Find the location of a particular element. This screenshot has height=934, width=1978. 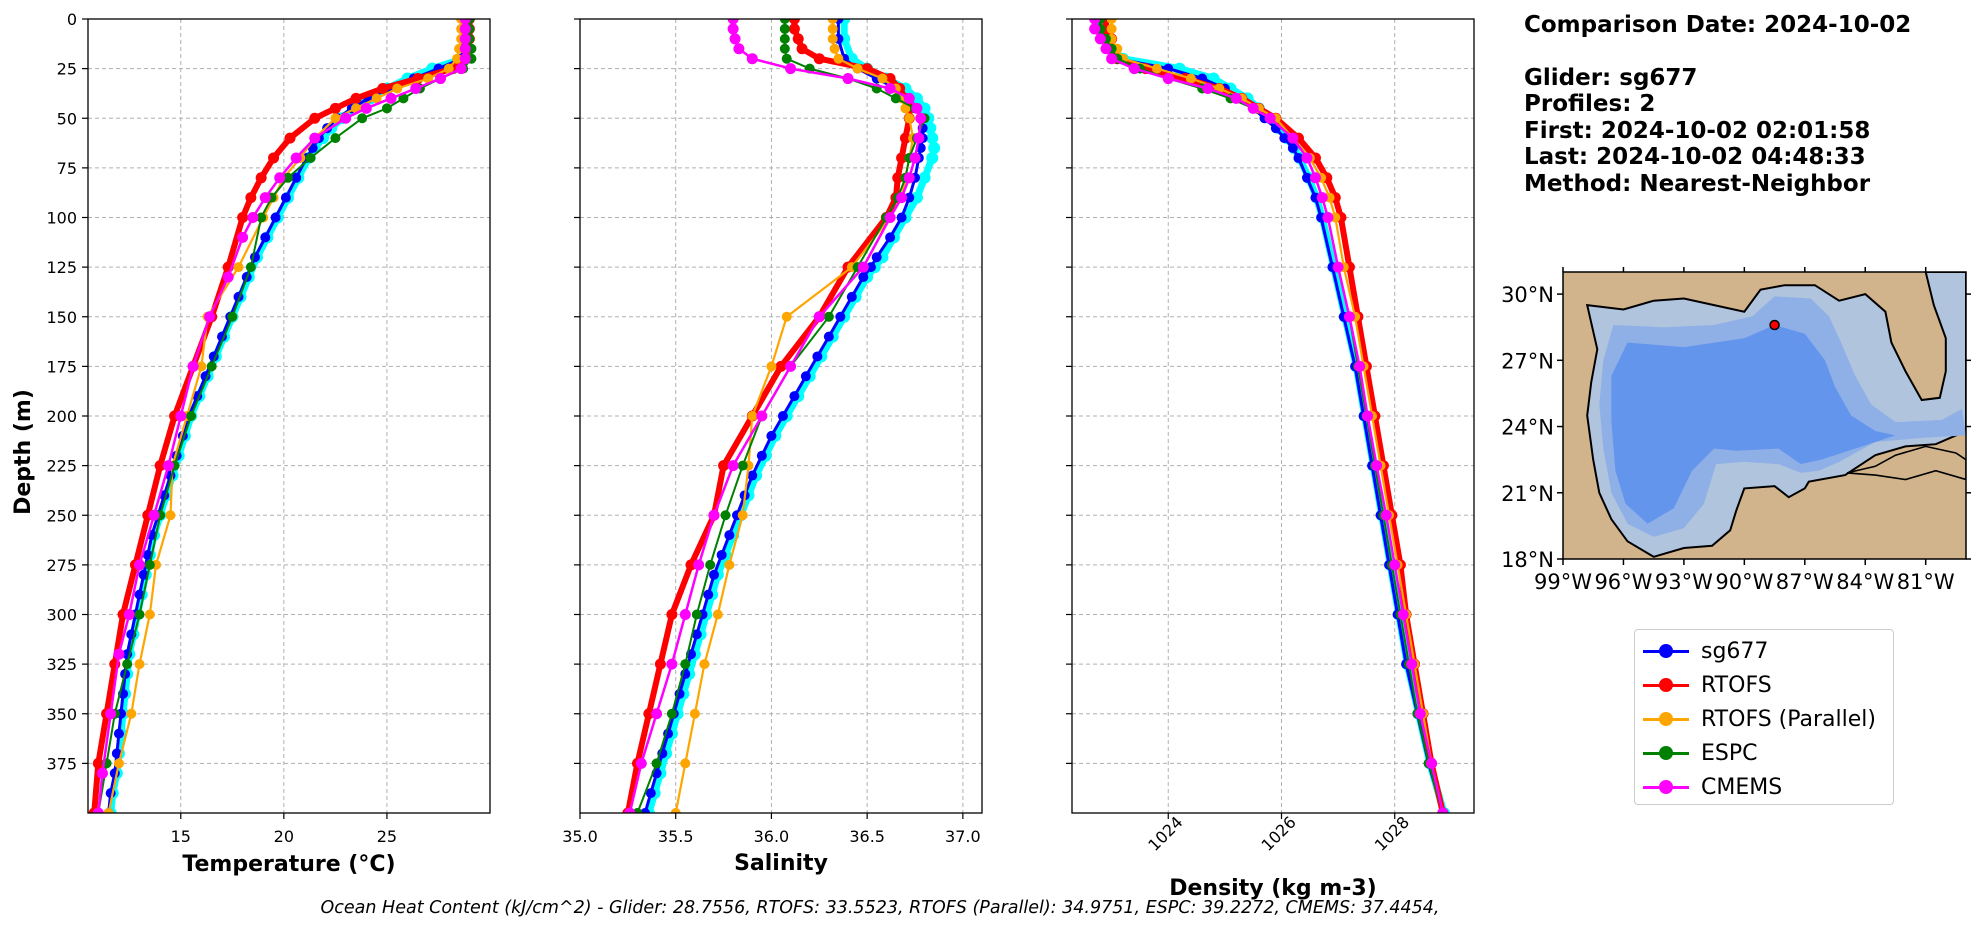

comparison-date: Comparison Date: 2024-10-02 is located at coordinates (1718, 25).